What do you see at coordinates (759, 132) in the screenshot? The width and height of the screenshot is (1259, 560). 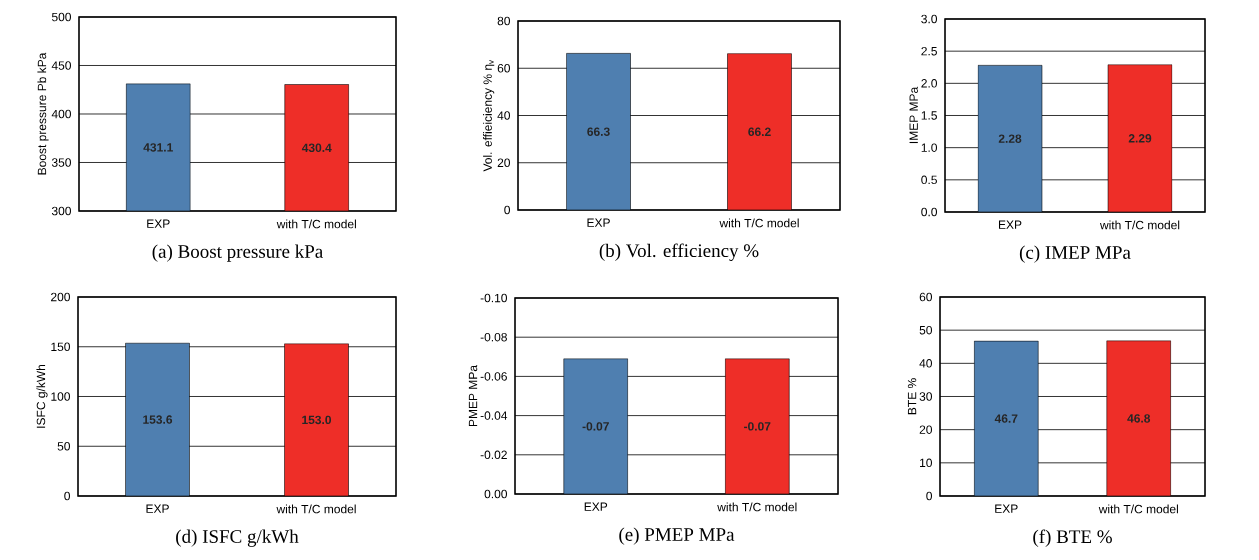 I see `data-label: 66.2` at bounding box center [759, 132].